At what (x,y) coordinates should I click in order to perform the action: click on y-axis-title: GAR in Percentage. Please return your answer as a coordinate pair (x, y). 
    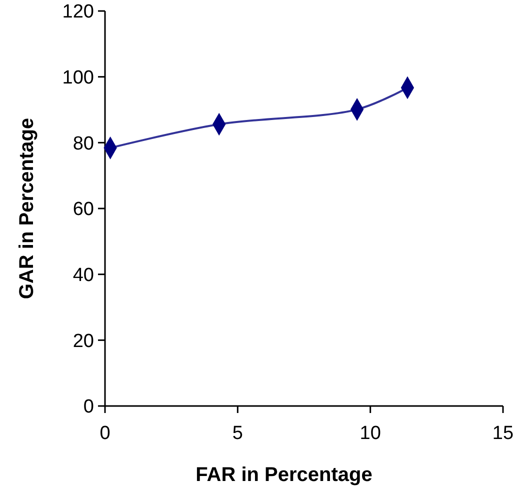
    Looking at the image, I should click on (27, 209).